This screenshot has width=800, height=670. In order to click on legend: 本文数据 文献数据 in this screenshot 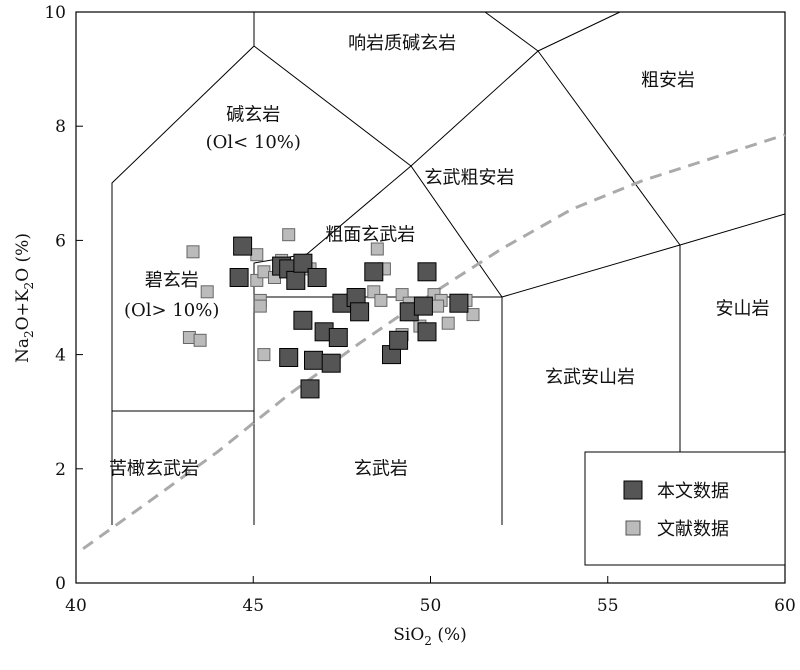, I will do `click(685, 508)`.